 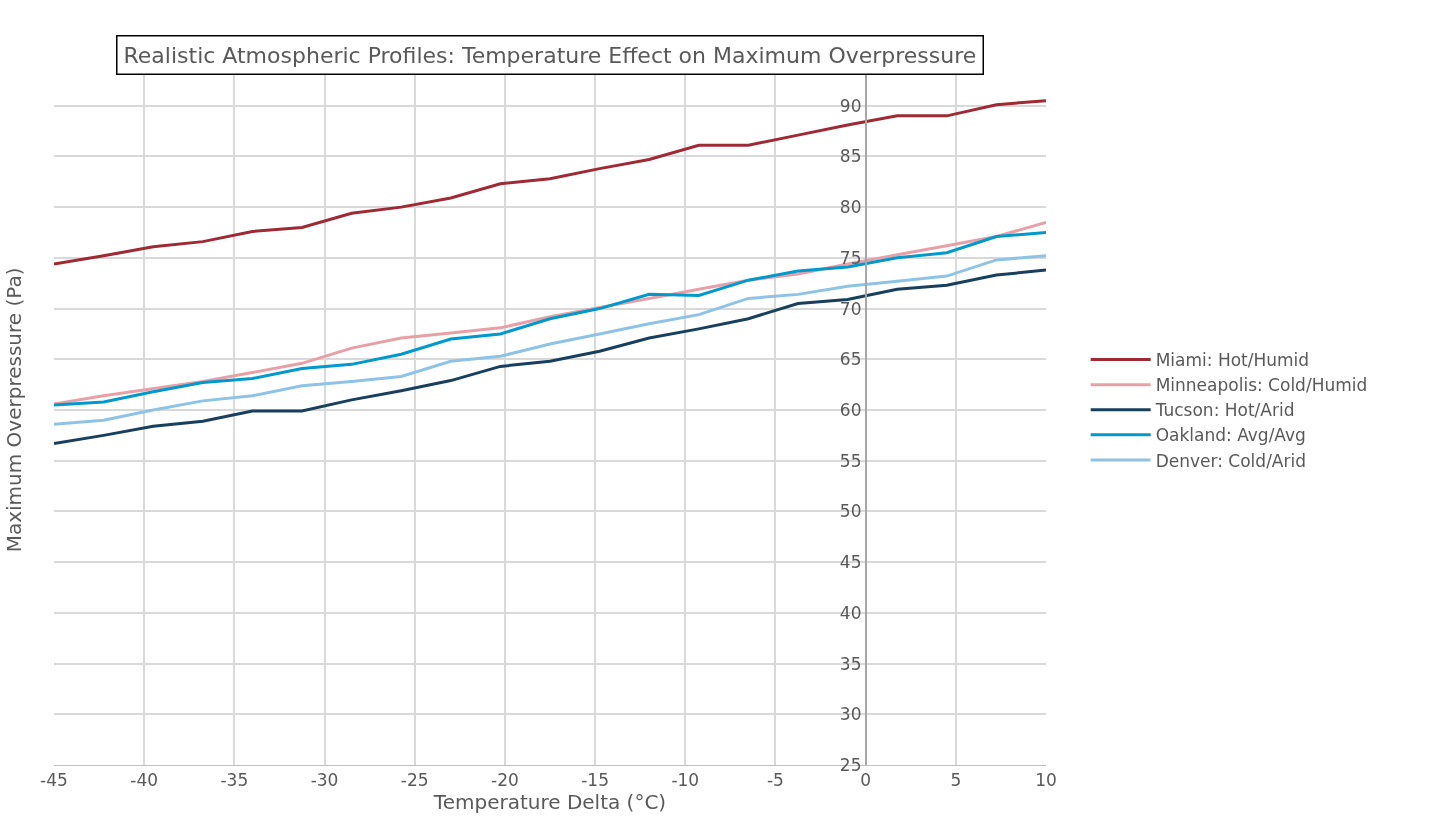 I want to click on chart-title: Realistic Atmospheric Profiles: Temperature Effect on Maximum Overpressure, so click(x=550, y=55).